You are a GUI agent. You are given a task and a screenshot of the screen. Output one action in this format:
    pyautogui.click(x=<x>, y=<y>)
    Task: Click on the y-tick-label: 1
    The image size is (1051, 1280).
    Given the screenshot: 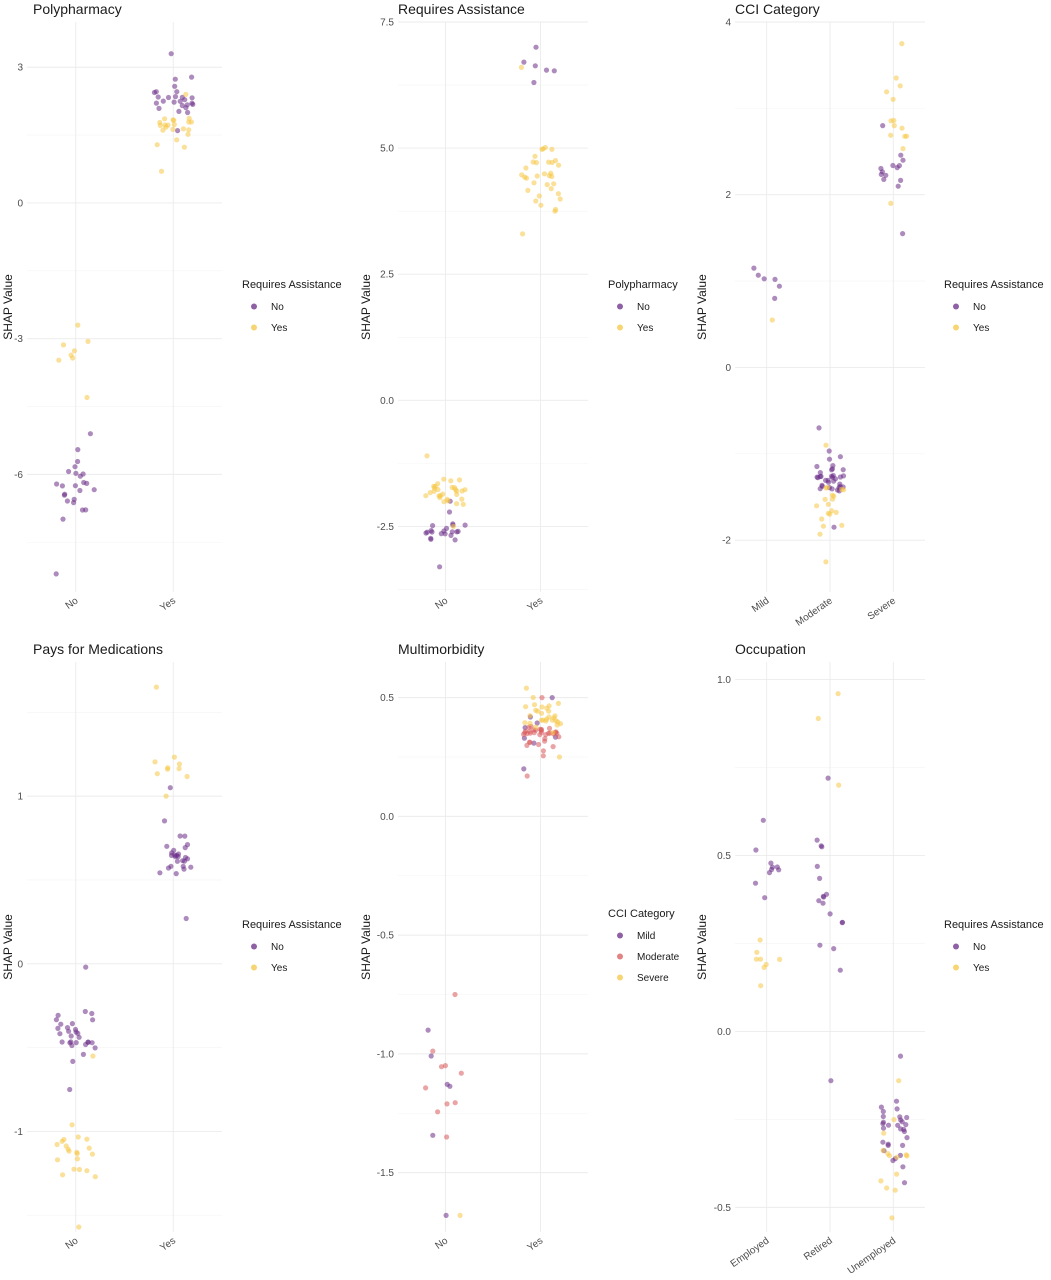 What is the action you would take?
    pyautogui.click(x=20, y=797)
    